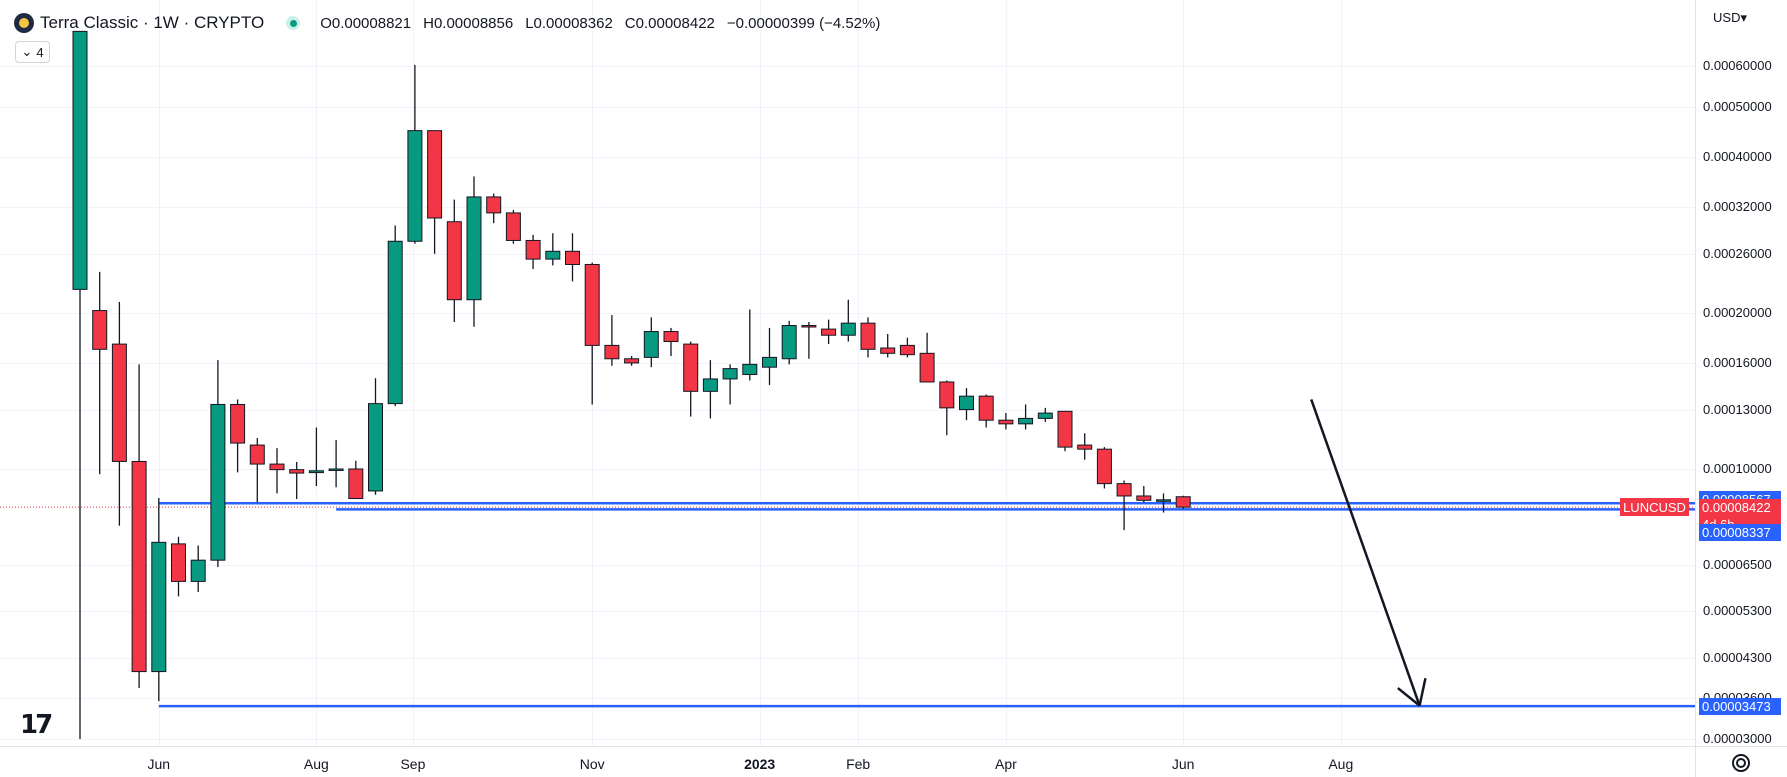  What do you see at coordinates (1737, 611) in the screenshot?
I see `price-tick-label: 0.00005300` at bounding box center [1737, 611].